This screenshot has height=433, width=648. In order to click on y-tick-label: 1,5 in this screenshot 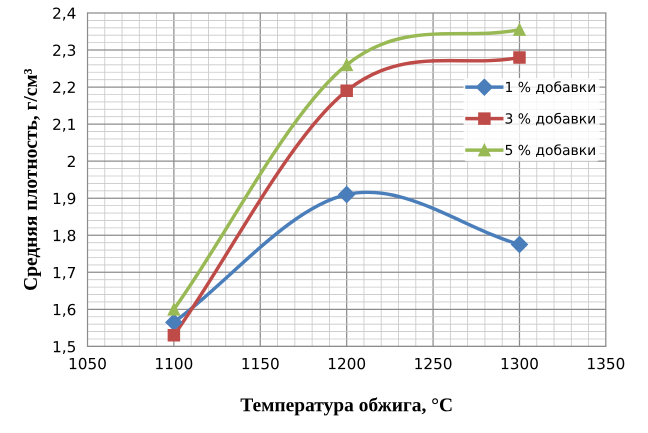, I will do `click(65, 347)`.